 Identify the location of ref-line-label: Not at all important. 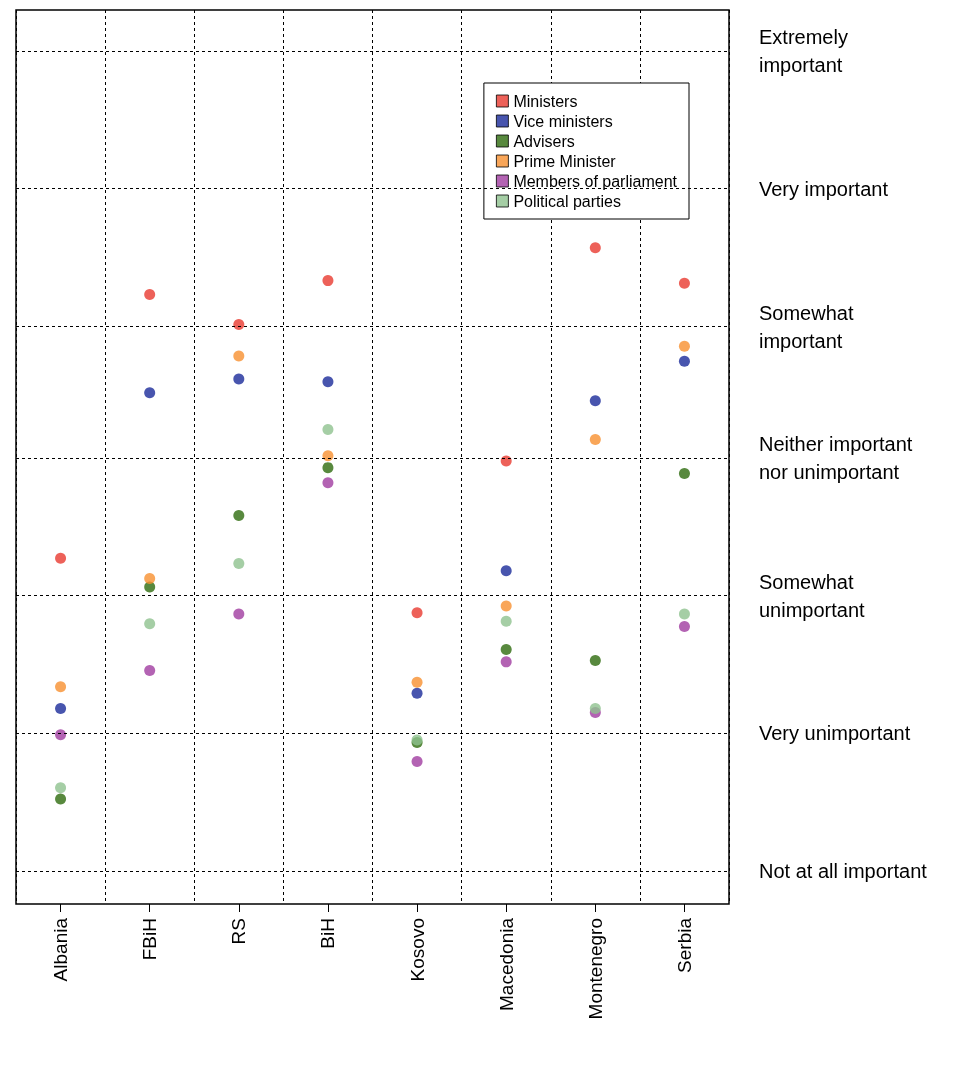
(843, 871).